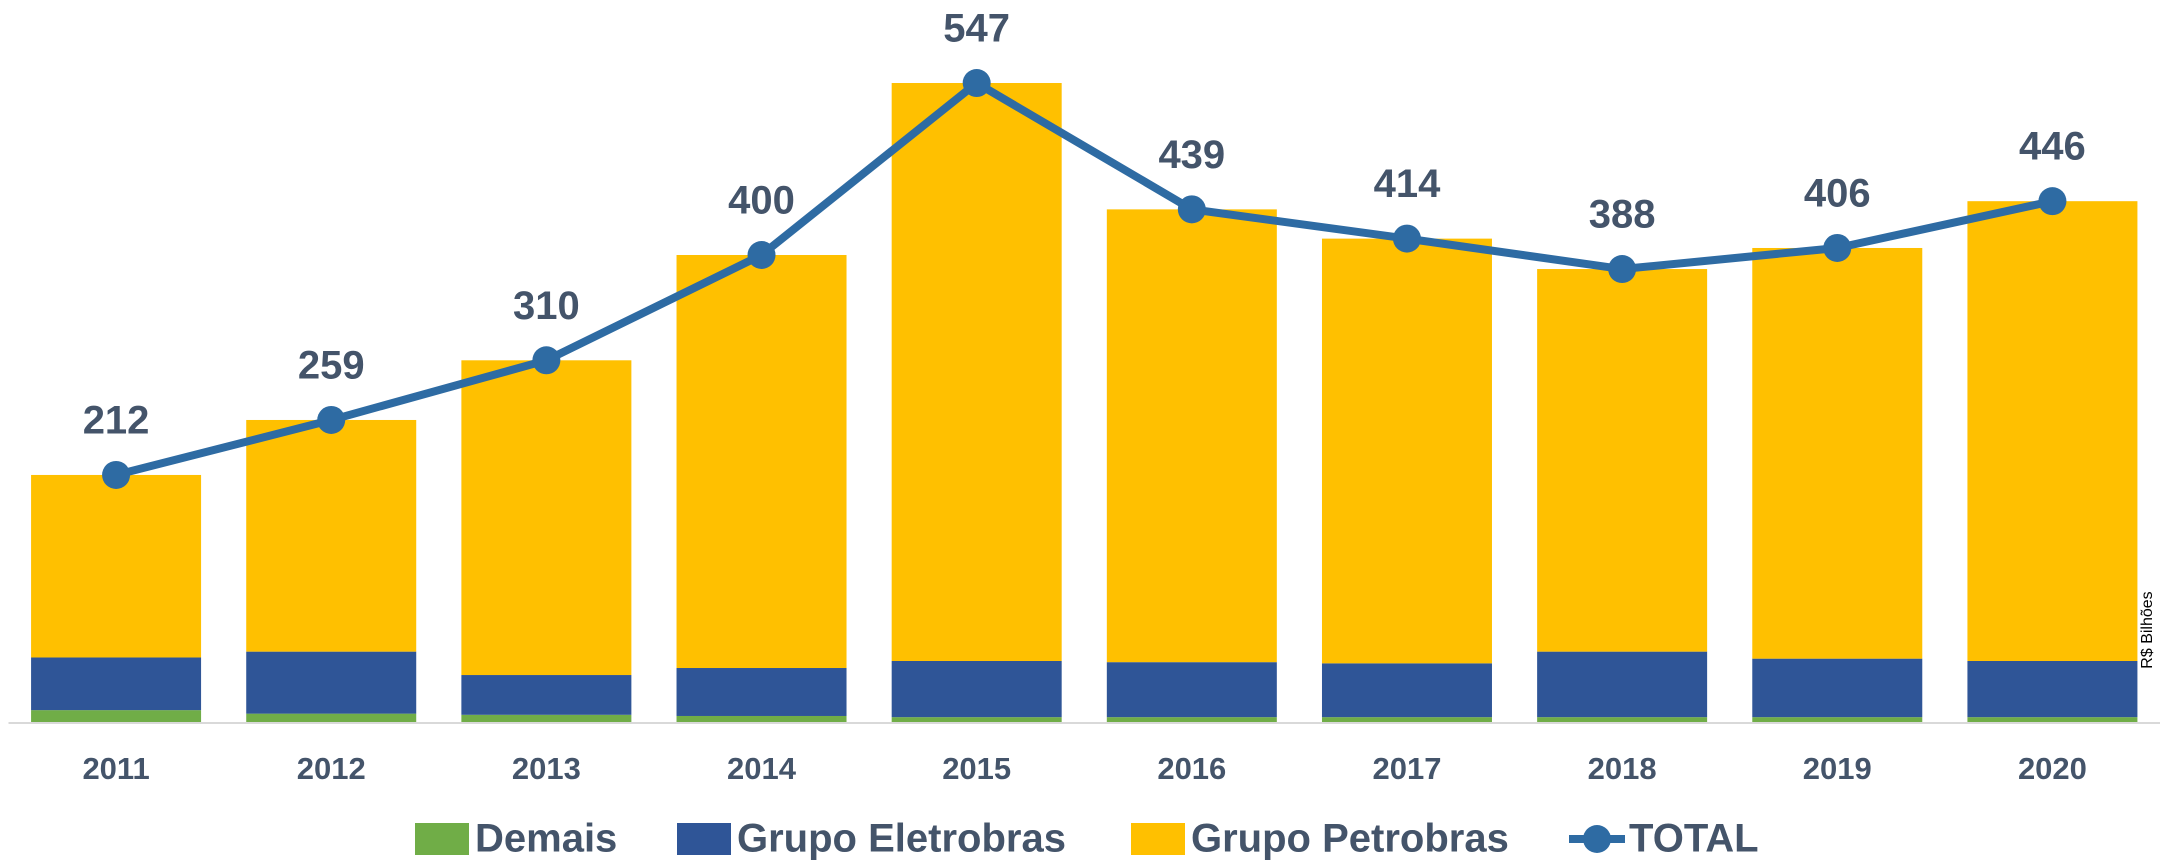 The height and width of the screenshot is (863, 2168). Describe the element at coordinates (762, 768) in the screenshot. I see `x-tick-label: 2014` at that location.